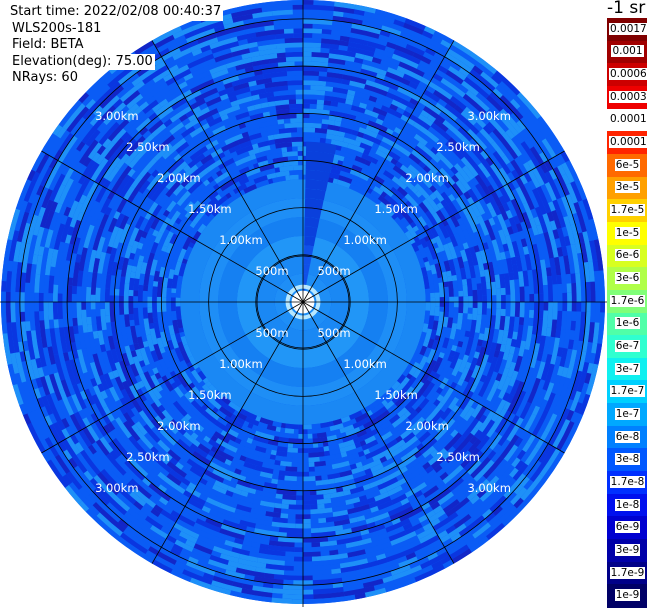 This screenshot has height=608, width=647. I want to click on colorbar-label-text: 0.0006, so click(628, 74).